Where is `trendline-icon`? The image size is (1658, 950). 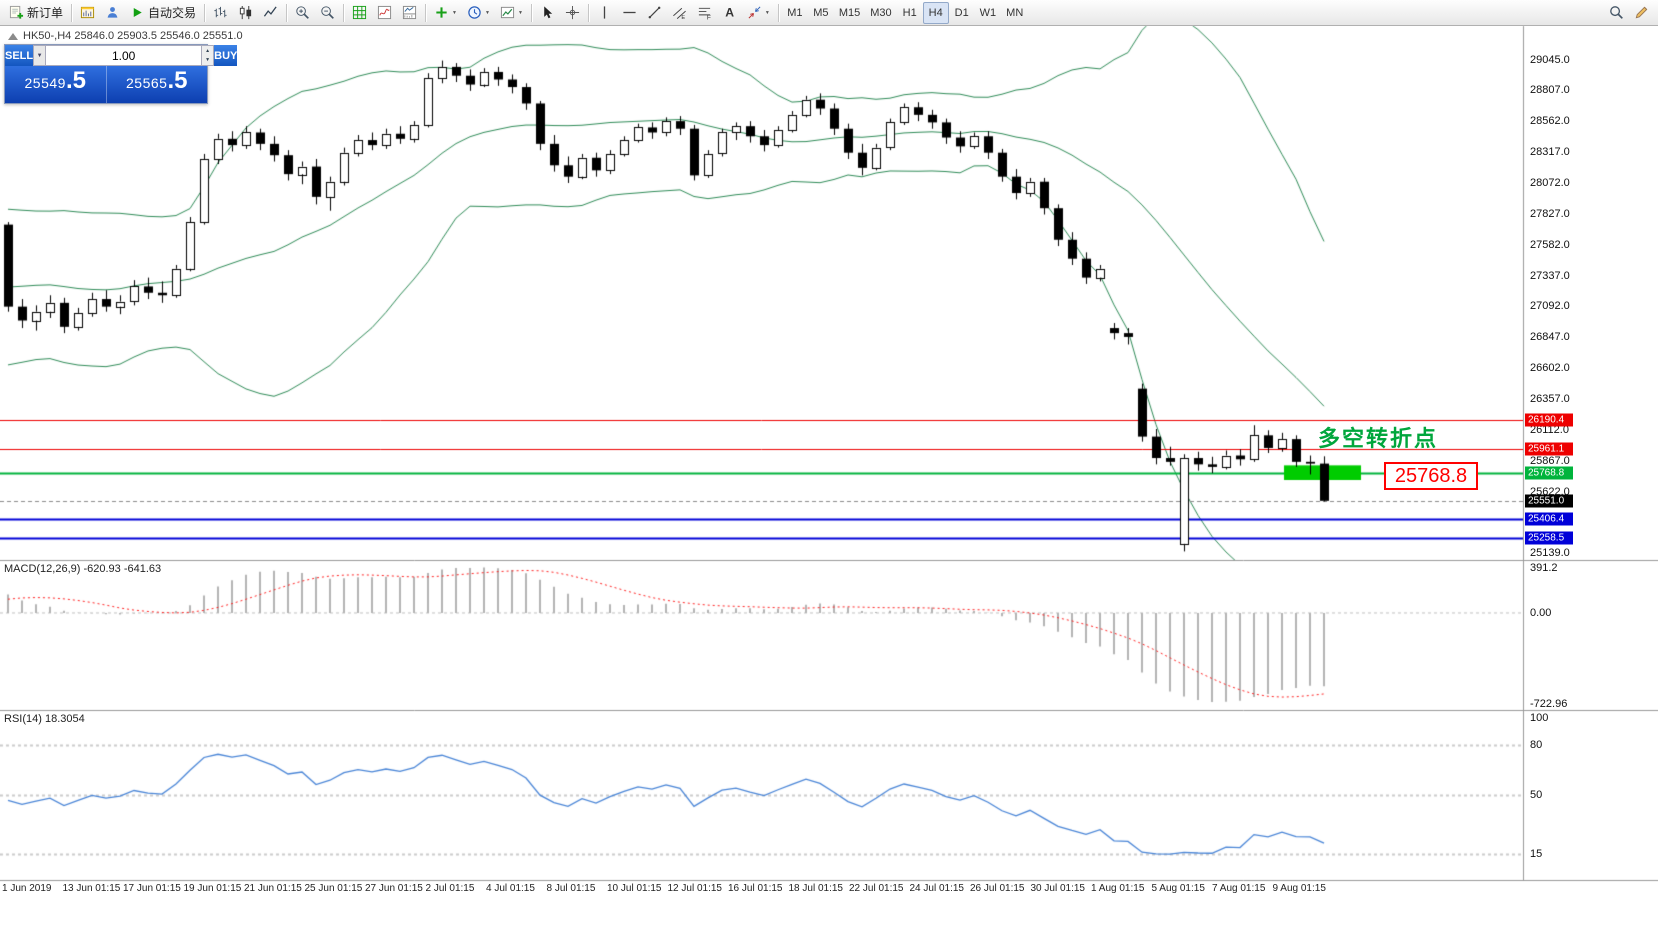 trendline-icon is located at coordinates (654, 12).